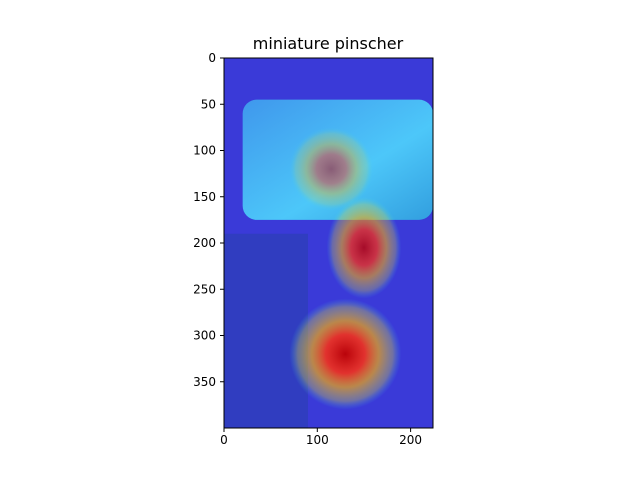  What do you see at coordinates (204, 382) in the screenshot?
I see `y-tick-label: 350` at bounding box center [204, 382].